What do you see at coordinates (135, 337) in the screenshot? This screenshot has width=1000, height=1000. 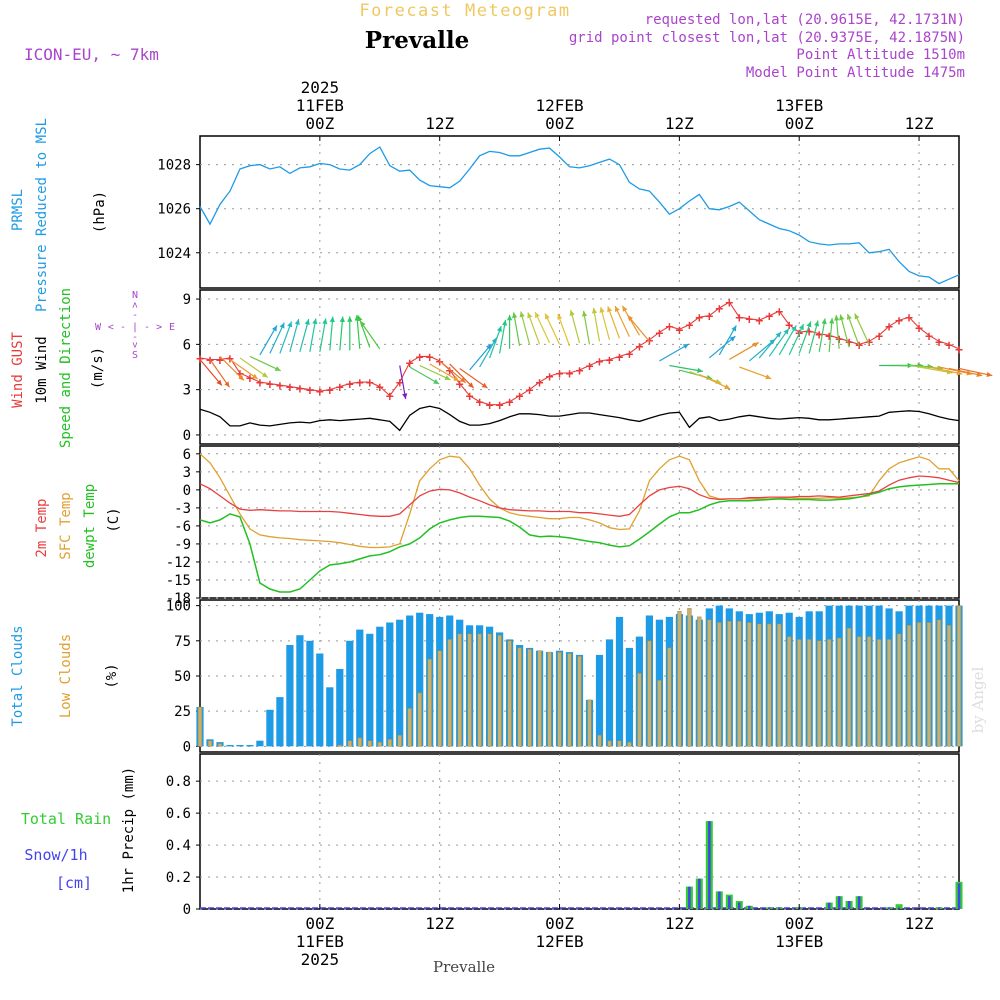 I see `compass-glyph: -` at bounding box center [135, 337].